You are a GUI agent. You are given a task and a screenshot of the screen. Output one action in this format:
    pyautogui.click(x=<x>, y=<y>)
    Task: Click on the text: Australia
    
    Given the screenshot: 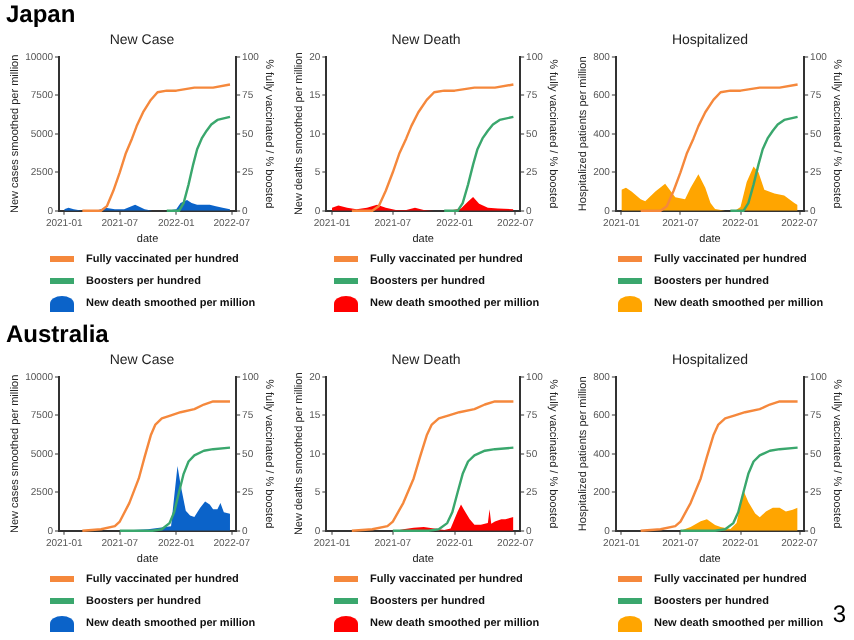 What is the action you would take?
    pyautogui.click(x=57, y=334)
    